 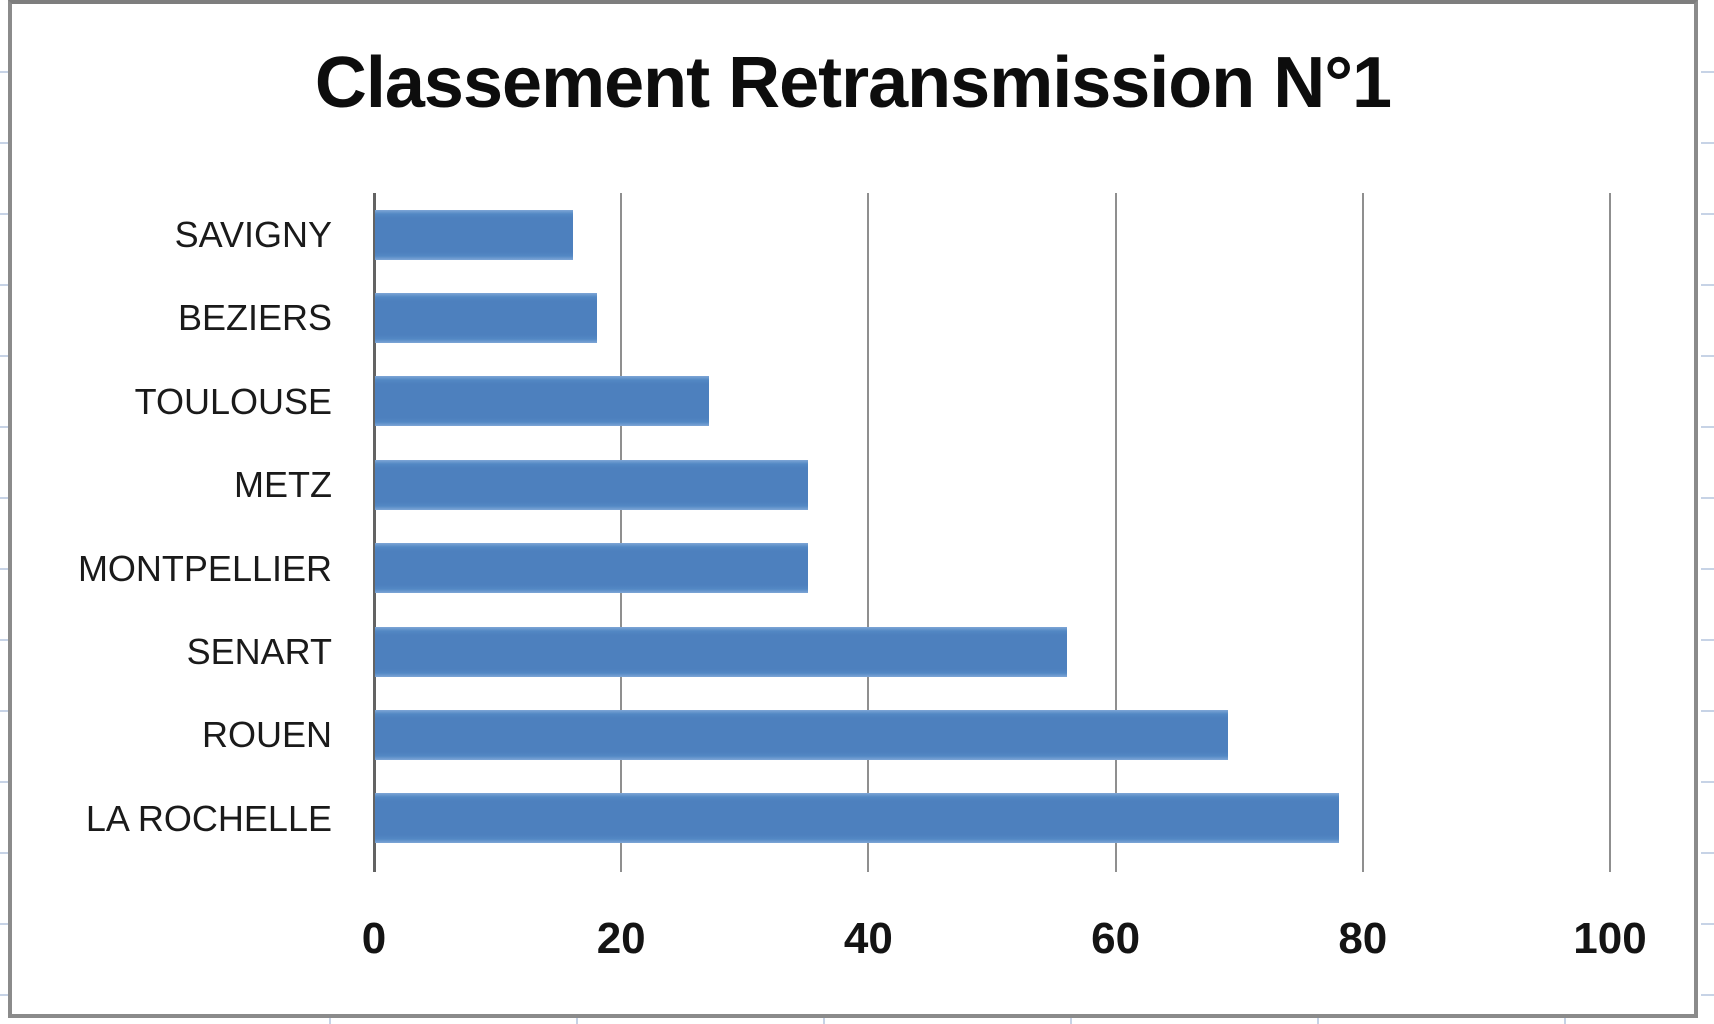 What do you see at coordinates (374, 532) in the screenshot?
I see `category-axis-line` at bounding box center [374, 532].